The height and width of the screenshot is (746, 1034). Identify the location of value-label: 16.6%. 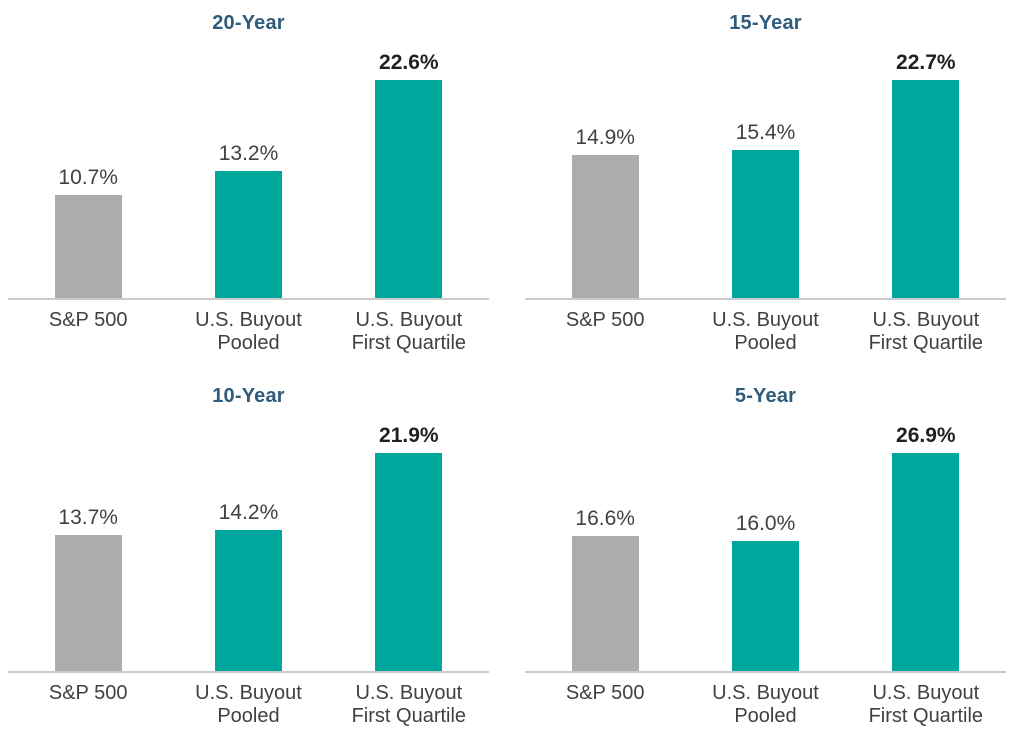
(605, 518).